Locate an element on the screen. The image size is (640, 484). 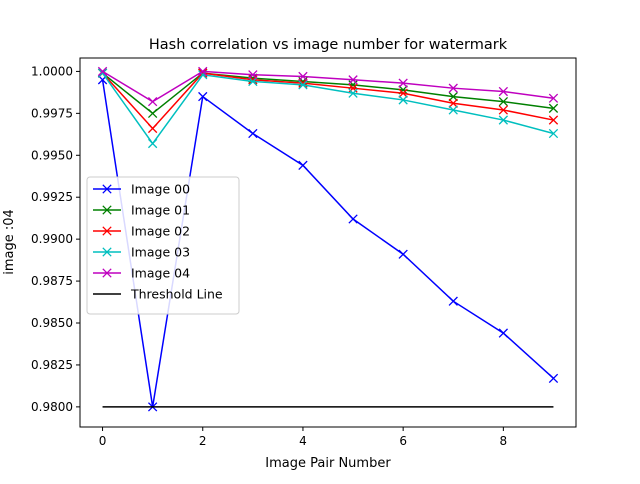
legend-entry: Threshold Line is located at coordinates (158, 294).